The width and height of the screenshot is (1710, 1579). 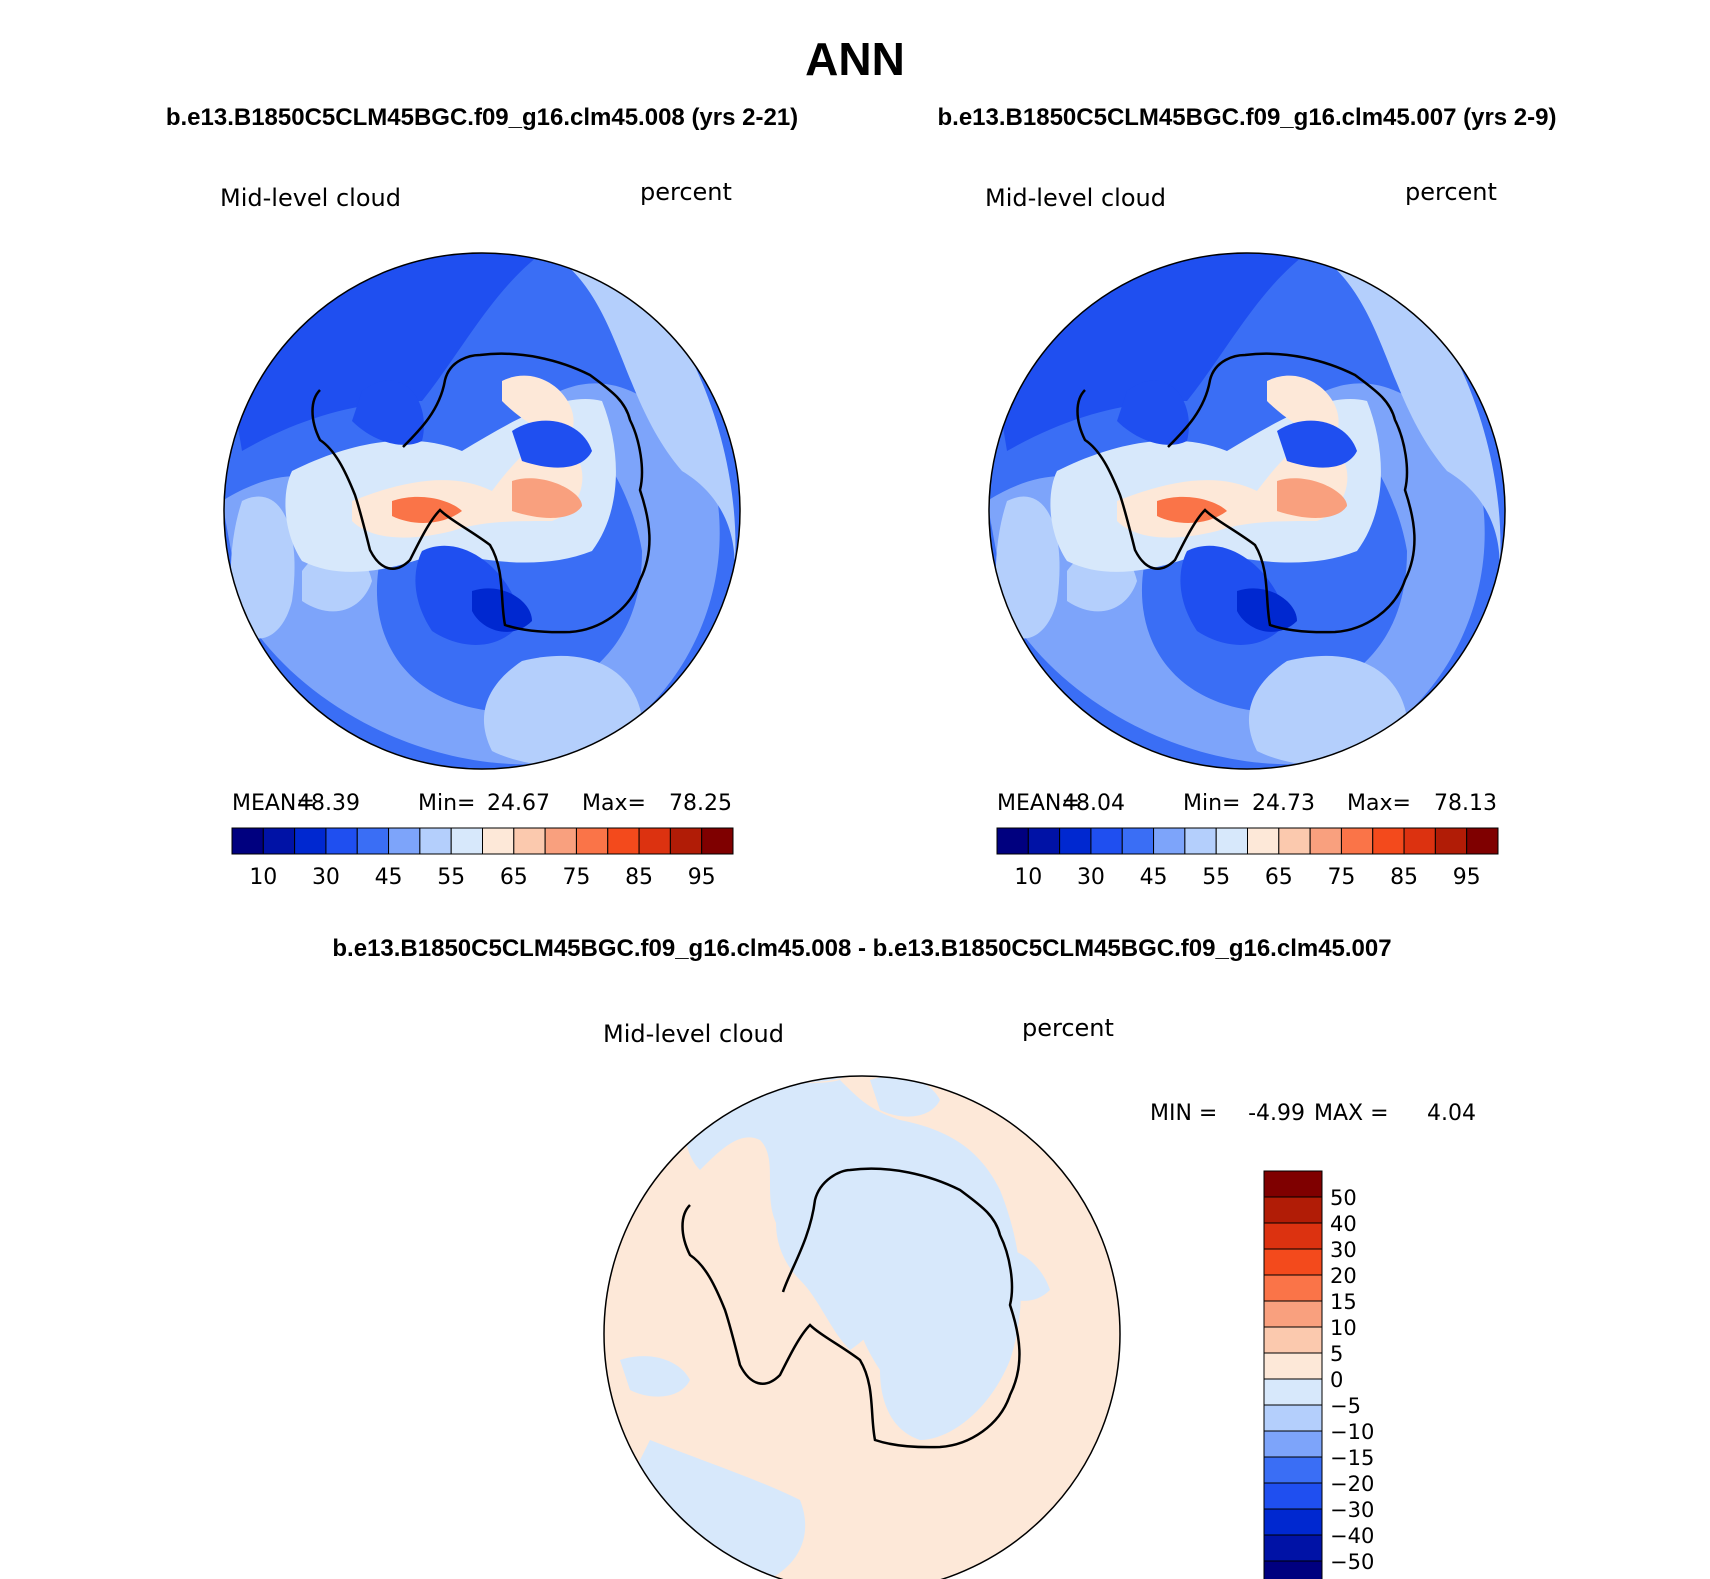 I want to click on mean-value: 48.39, so click(x=328, y=803).